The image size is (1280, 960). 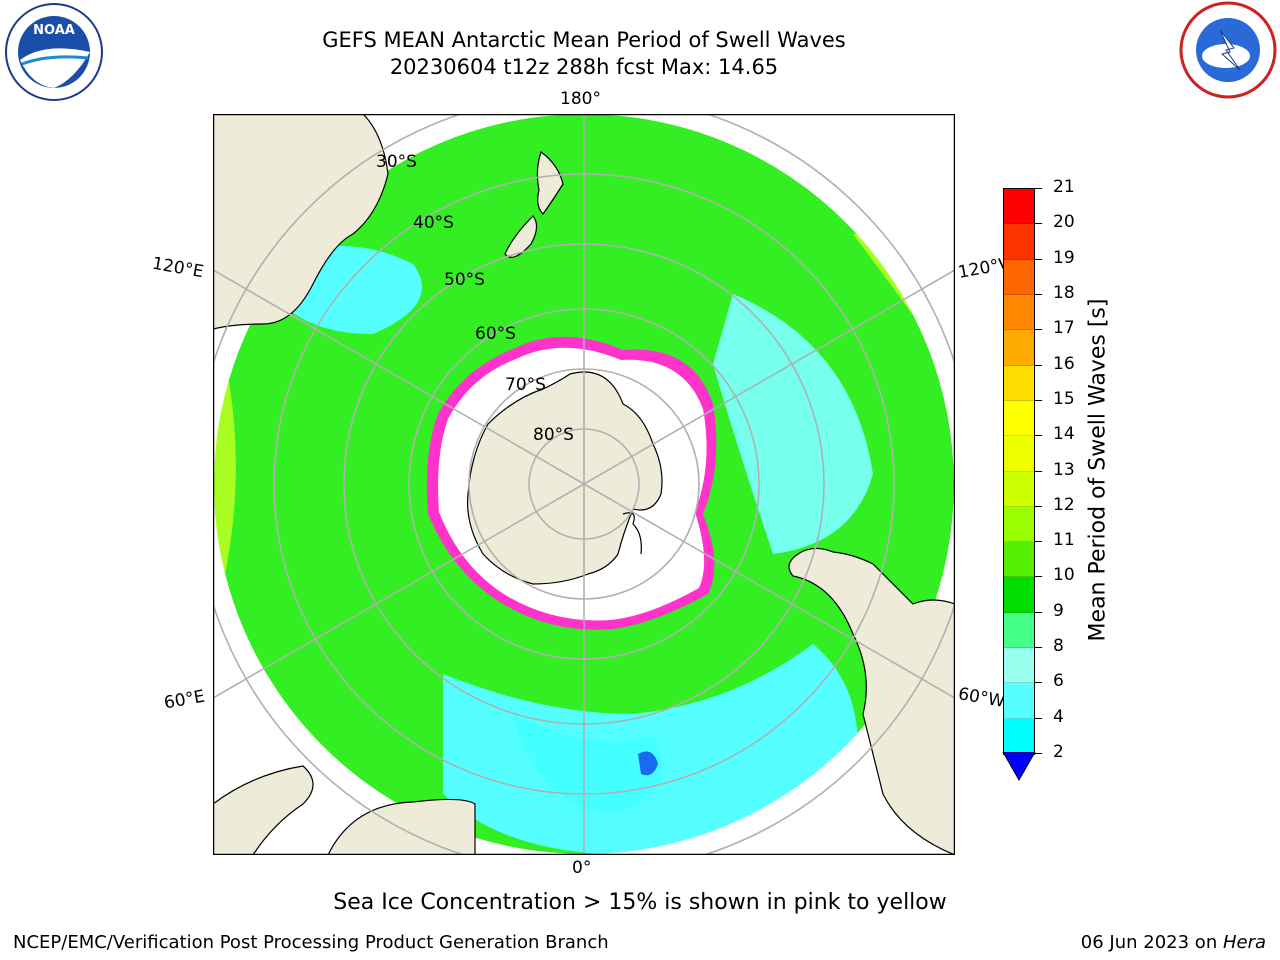 I want to click on colorbar-tick-label: 20, so click(x=1064, y=222).